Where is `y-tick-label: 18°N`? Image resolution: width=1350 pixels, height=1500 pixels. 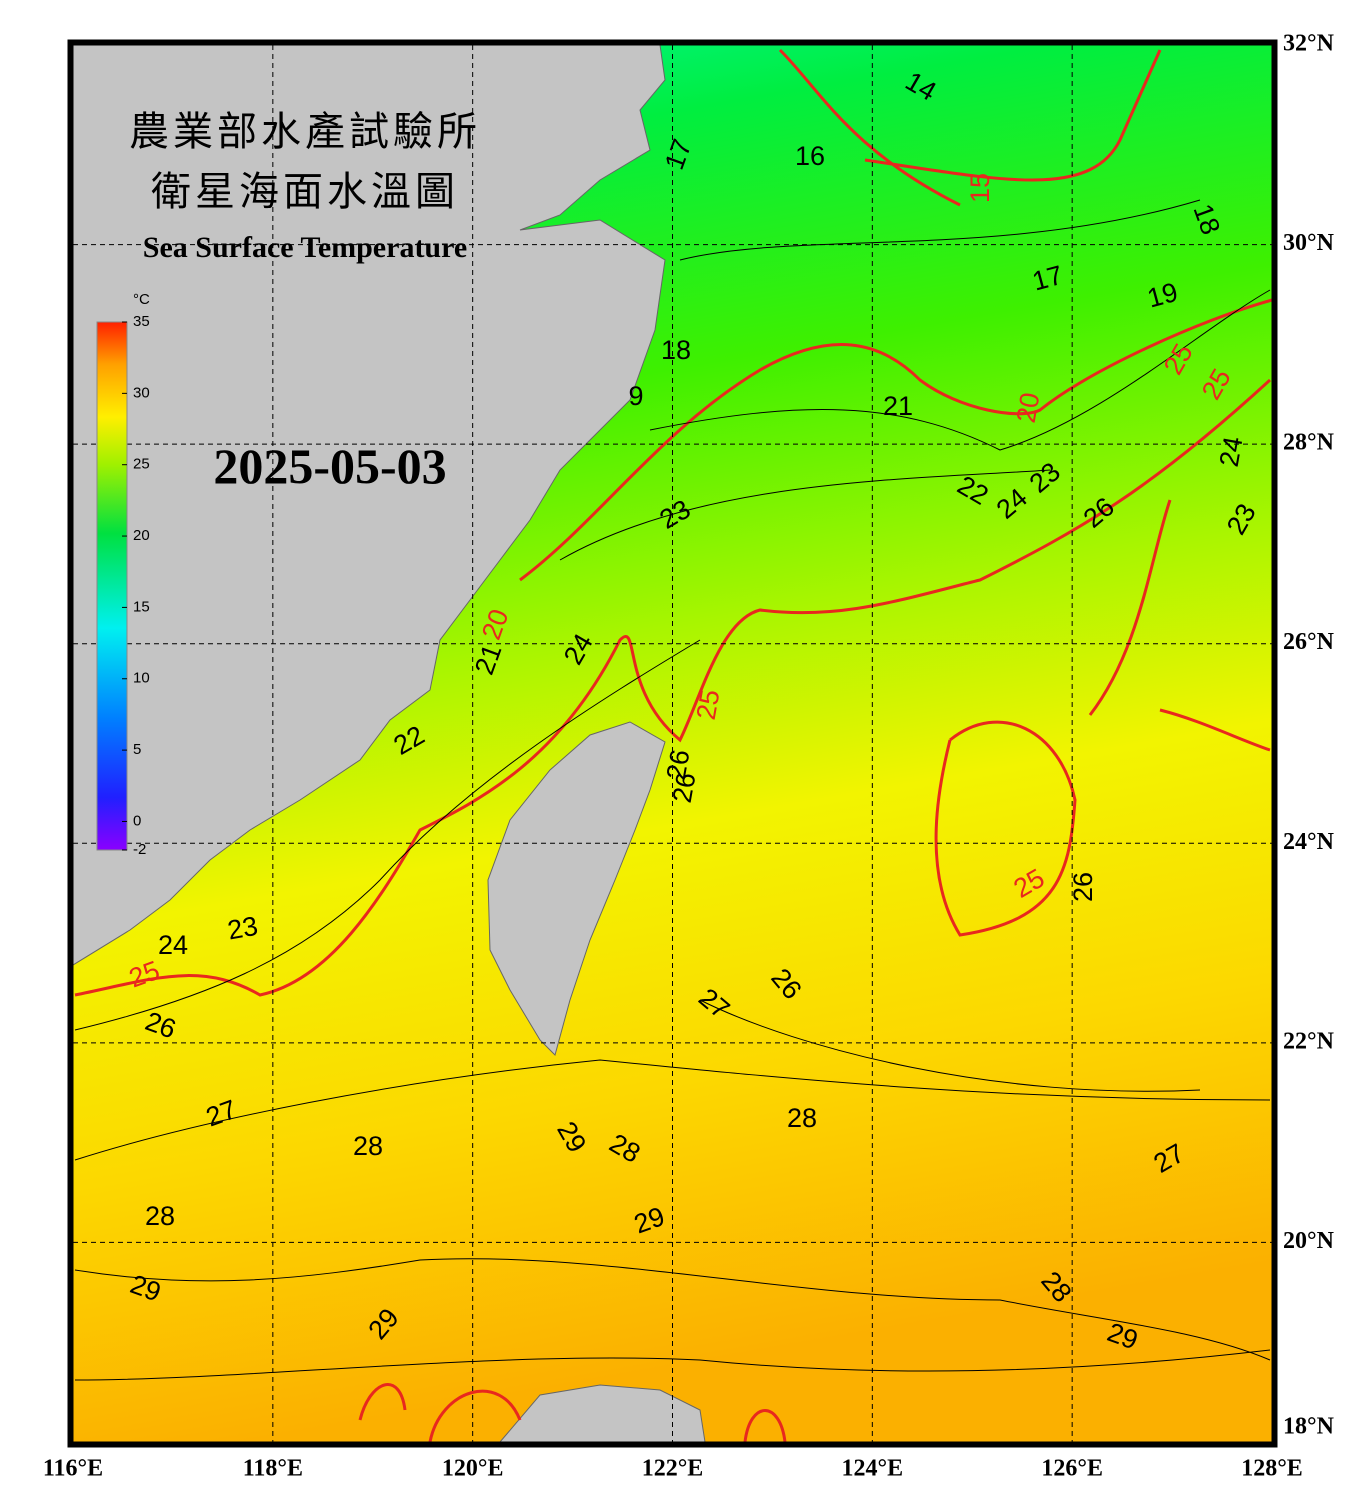
y-tick-label: 18°N is located at coordinates (1309, 1427).